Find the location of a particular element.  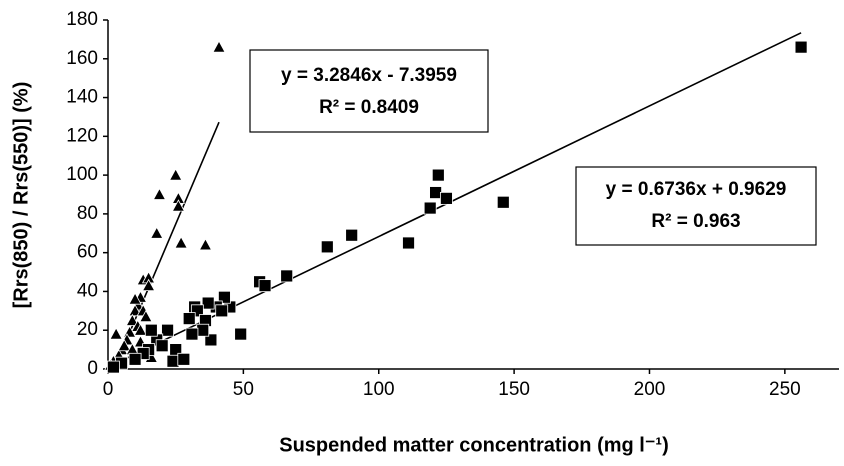

equation: y = 3.2846x - 7.3959 is located at coordinates (369, 75).